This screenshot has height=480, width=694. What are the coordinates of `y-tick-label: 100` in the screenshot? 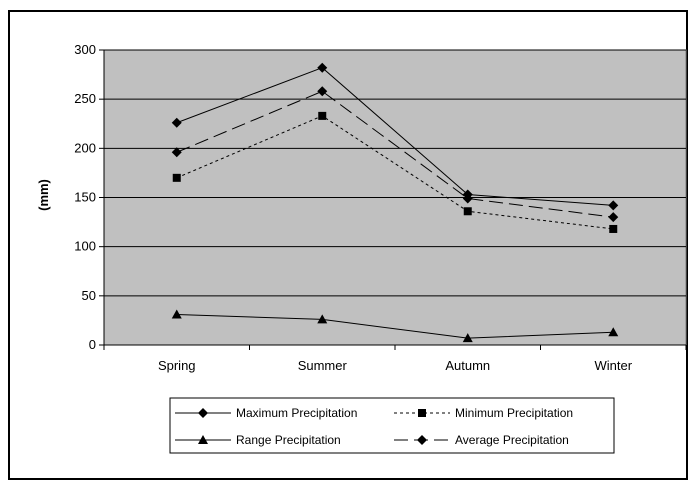 It's located at (85, 246).